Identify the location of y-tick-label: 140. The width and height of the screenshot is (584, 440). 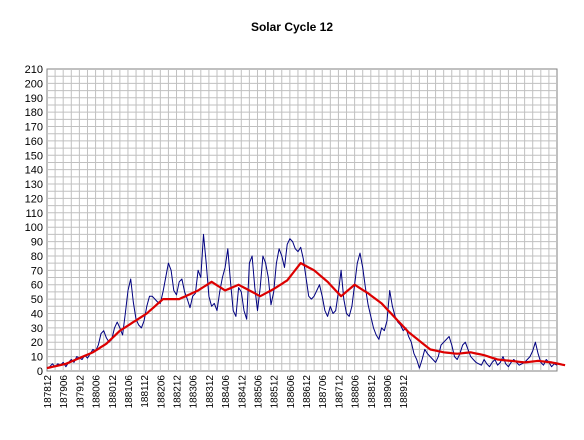
(34, 171).